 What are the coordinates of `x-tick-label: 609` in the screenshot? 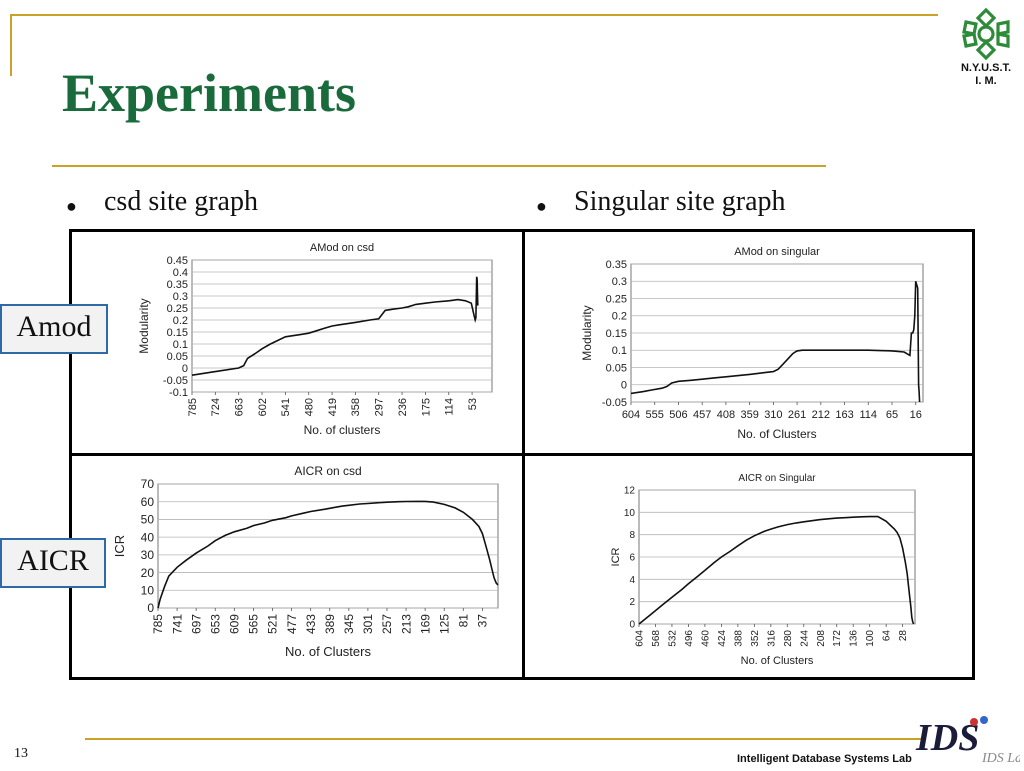 It's located at (235, 624).